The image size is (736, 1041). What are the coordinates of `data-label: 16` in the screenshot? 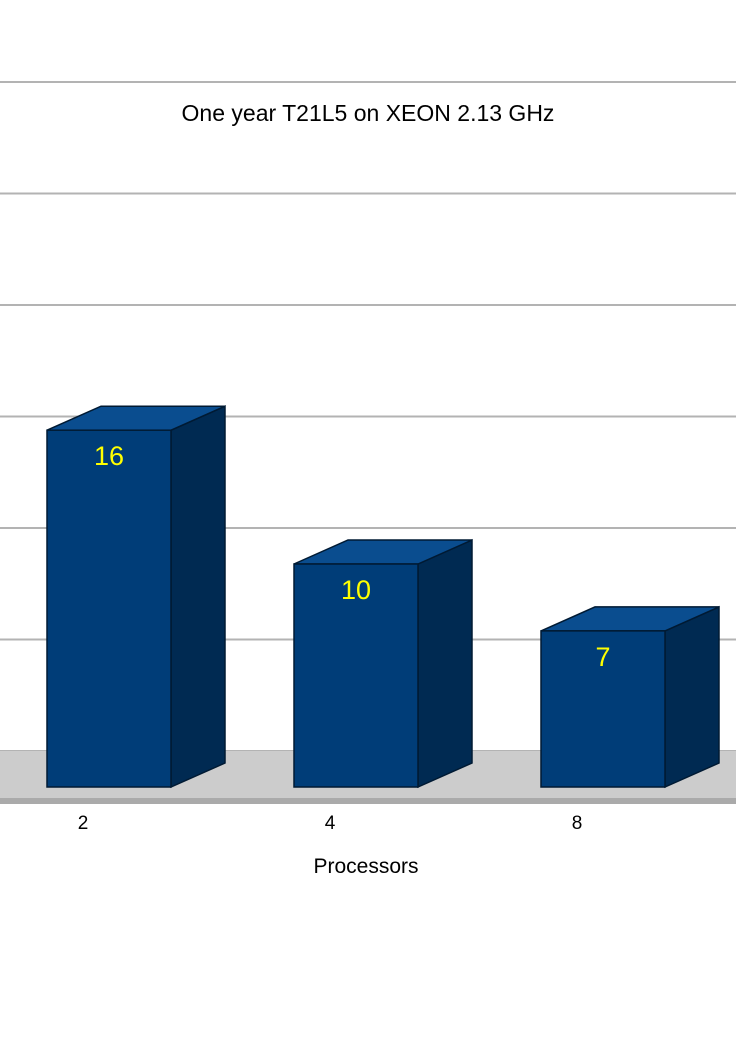 It's located at (109, 456).